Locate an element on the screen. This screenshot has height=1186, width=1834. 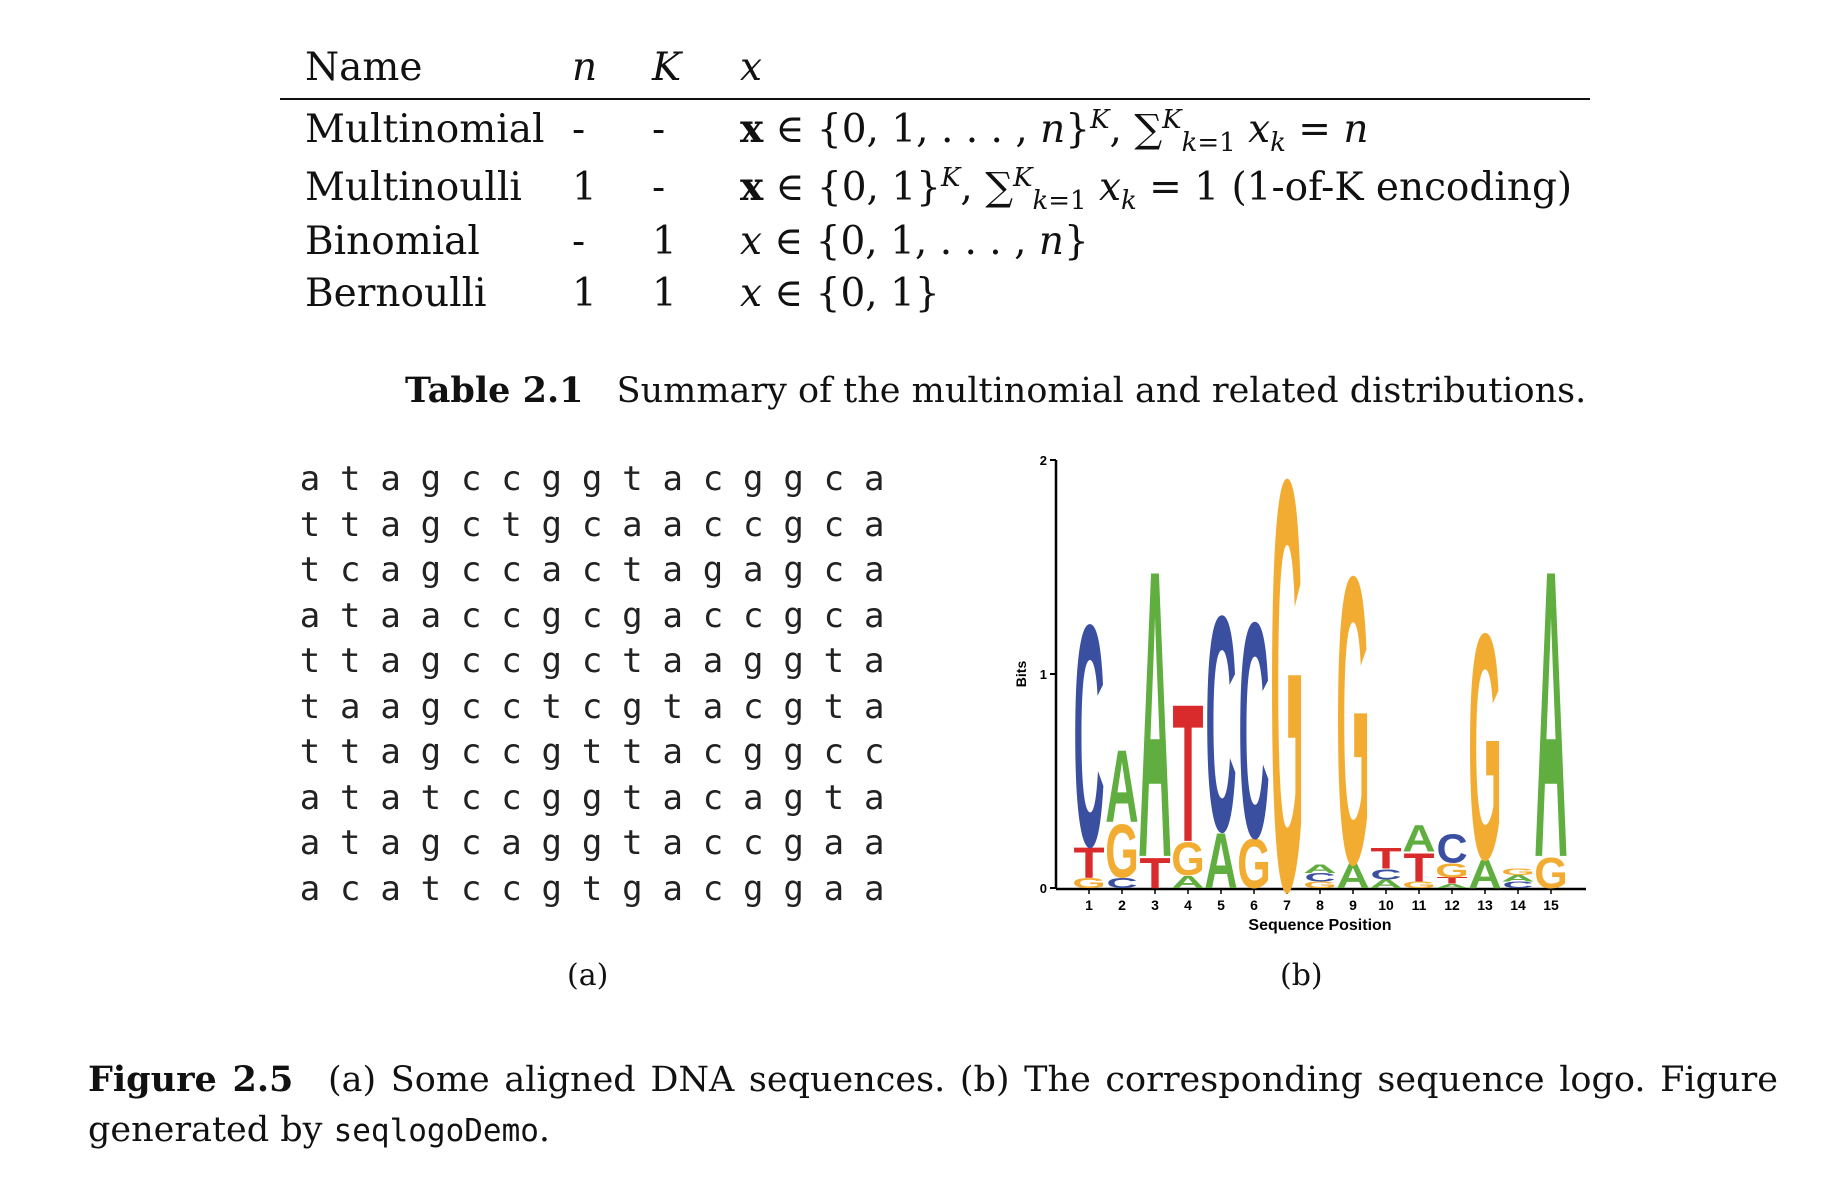
header-rule is located at coordinates (935, 99).